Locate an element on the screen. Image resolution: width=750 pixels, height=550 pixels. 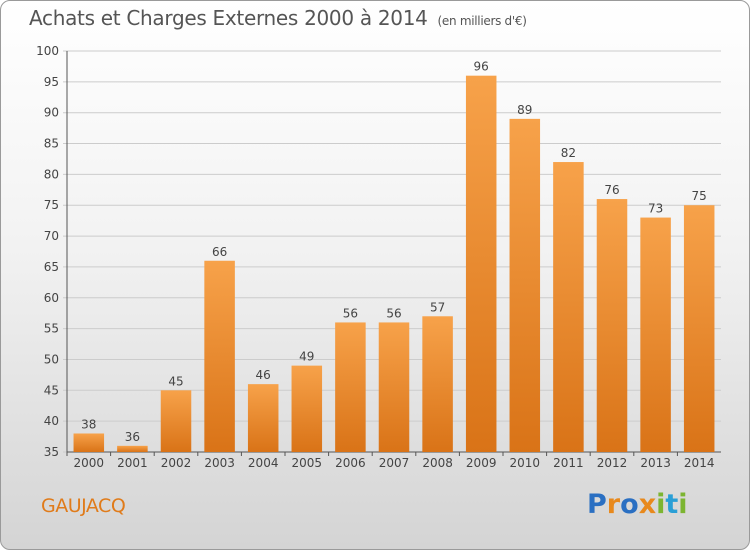
x-tick-label: 2001 is located at coordinates (132, 463).